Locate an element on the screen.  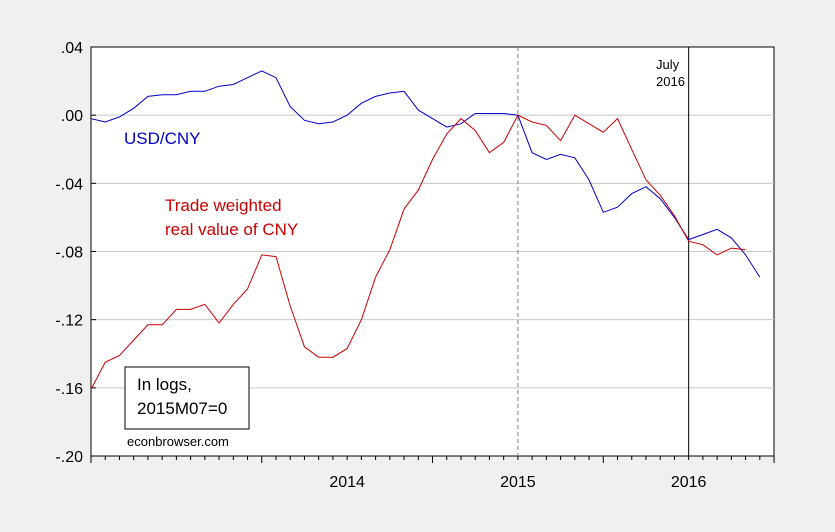
vline-label-line1: July is located at coordinates (668, 64).